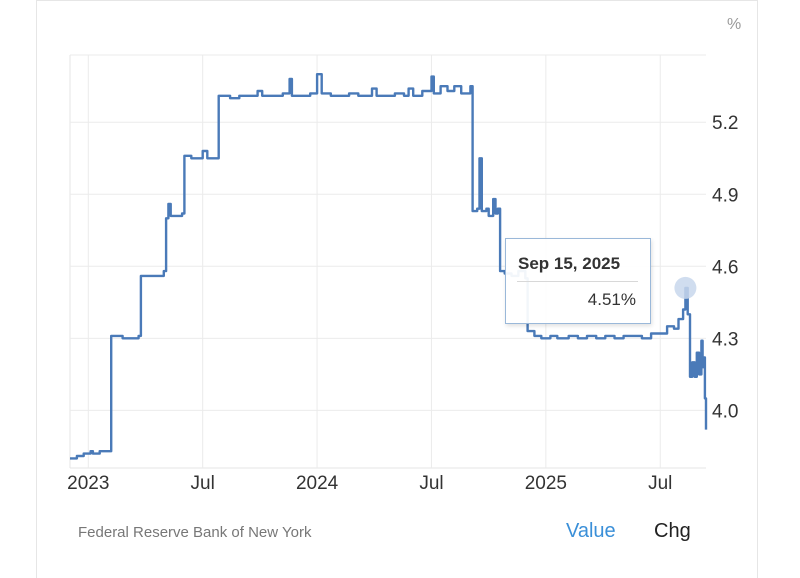 The width and height of the screenshot is (800, 578). I want to click on y-axis: 4.0 4.3 4.6 4.9 5.2, so click(725, 267).